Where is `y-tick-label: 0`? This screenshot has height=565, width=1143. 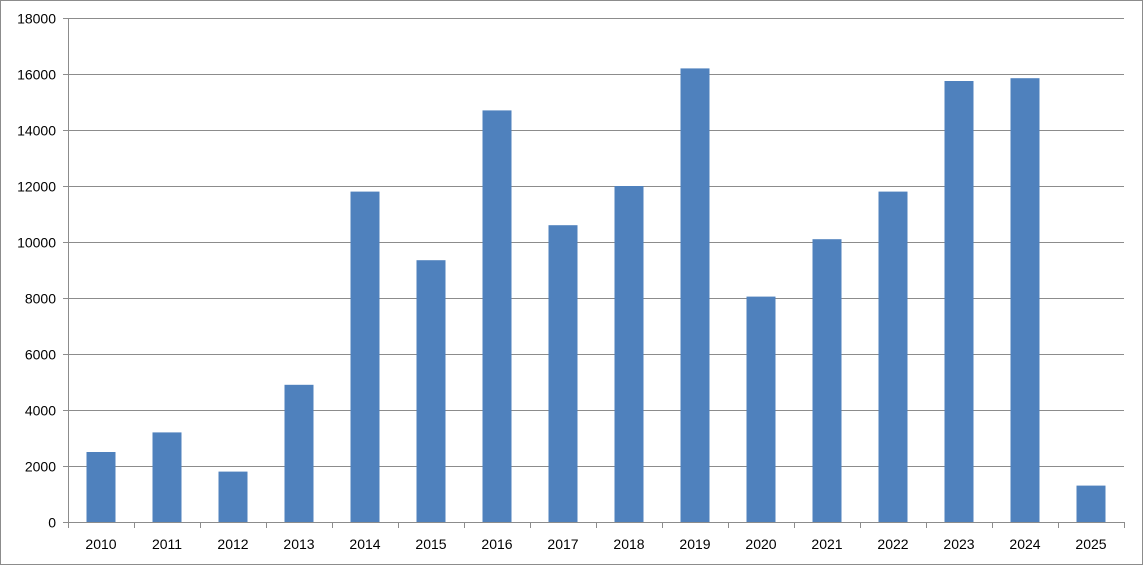 y-tick-label: 0 is located at coordinates (52, 523).